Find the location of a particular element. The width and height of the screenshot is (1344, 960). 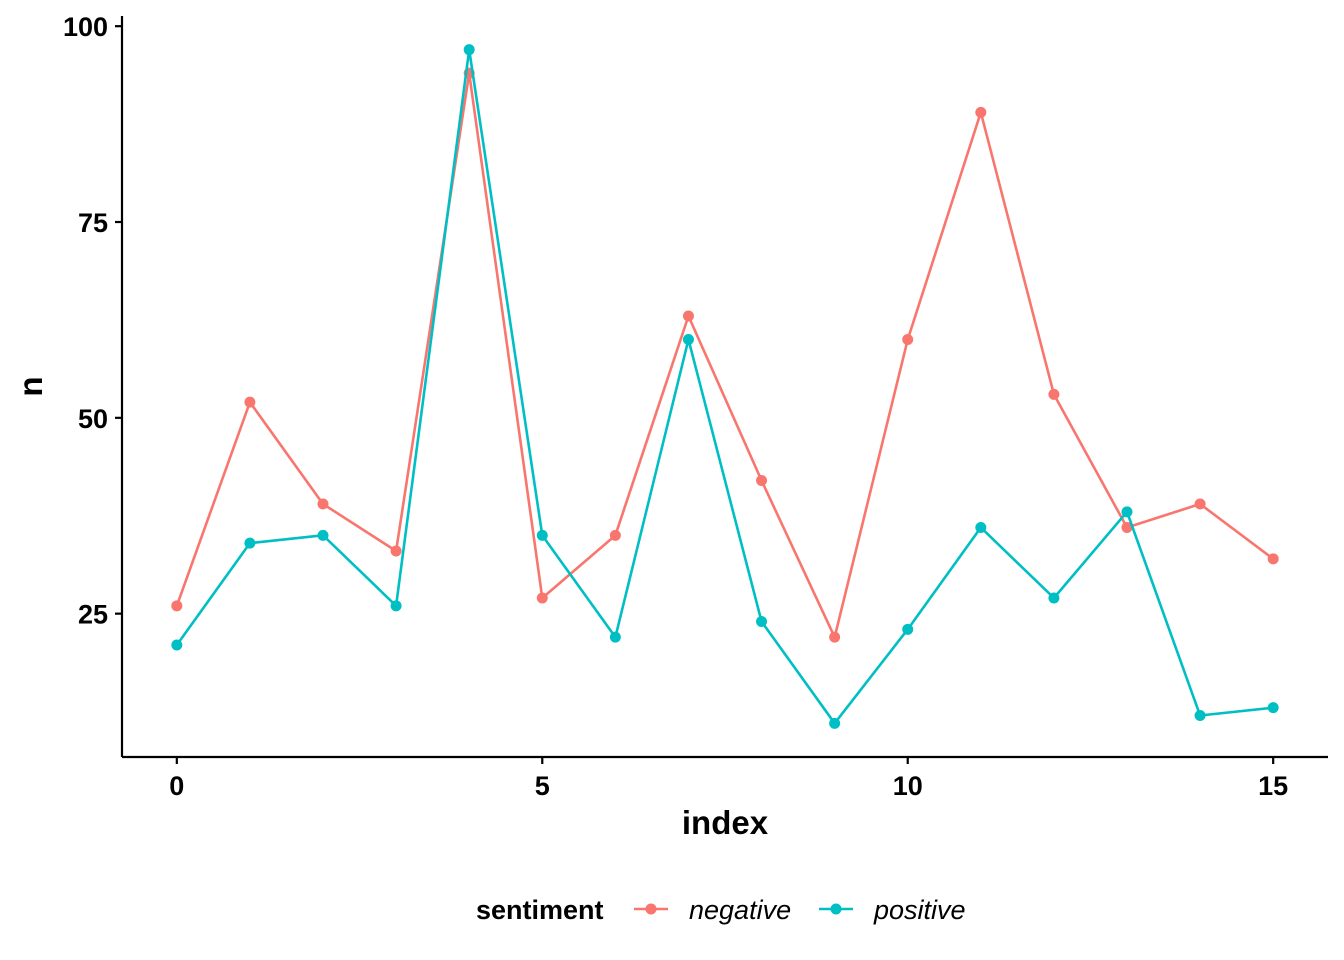

y-axis-title: n is located at coordinates (30, 386).